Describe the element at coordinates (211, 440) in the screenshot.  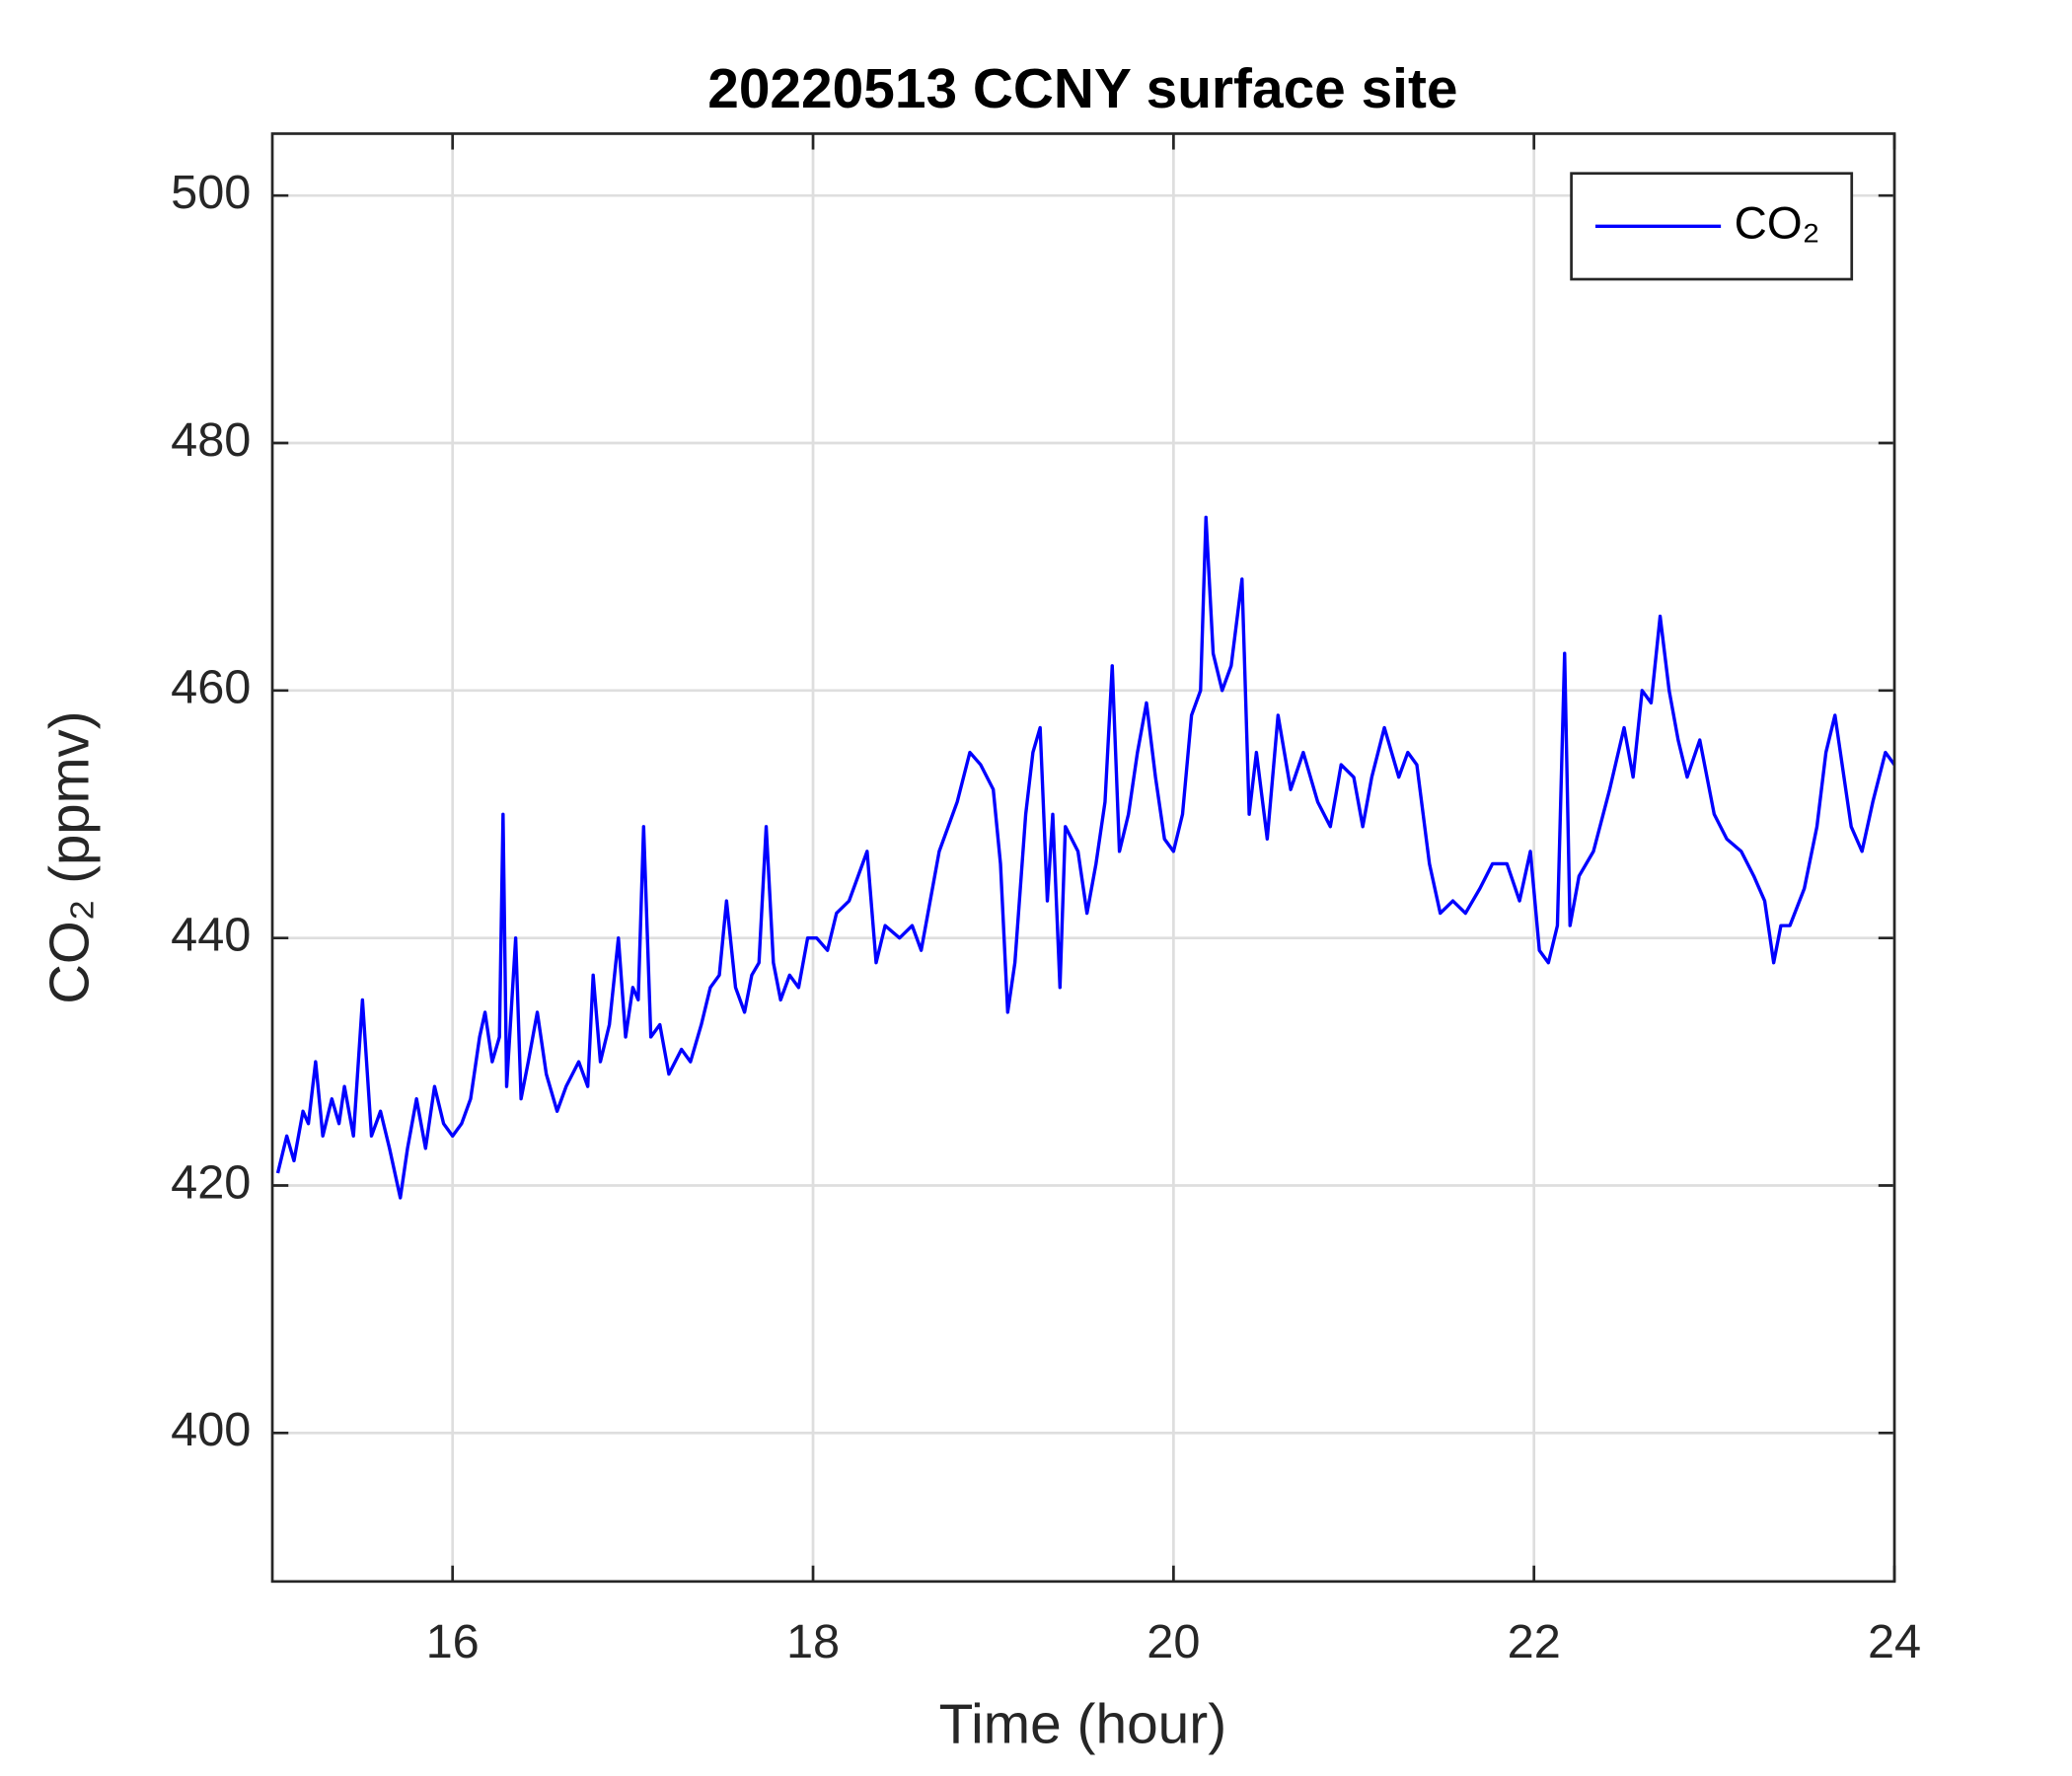
I see `y-tick-label: 480` at that location.